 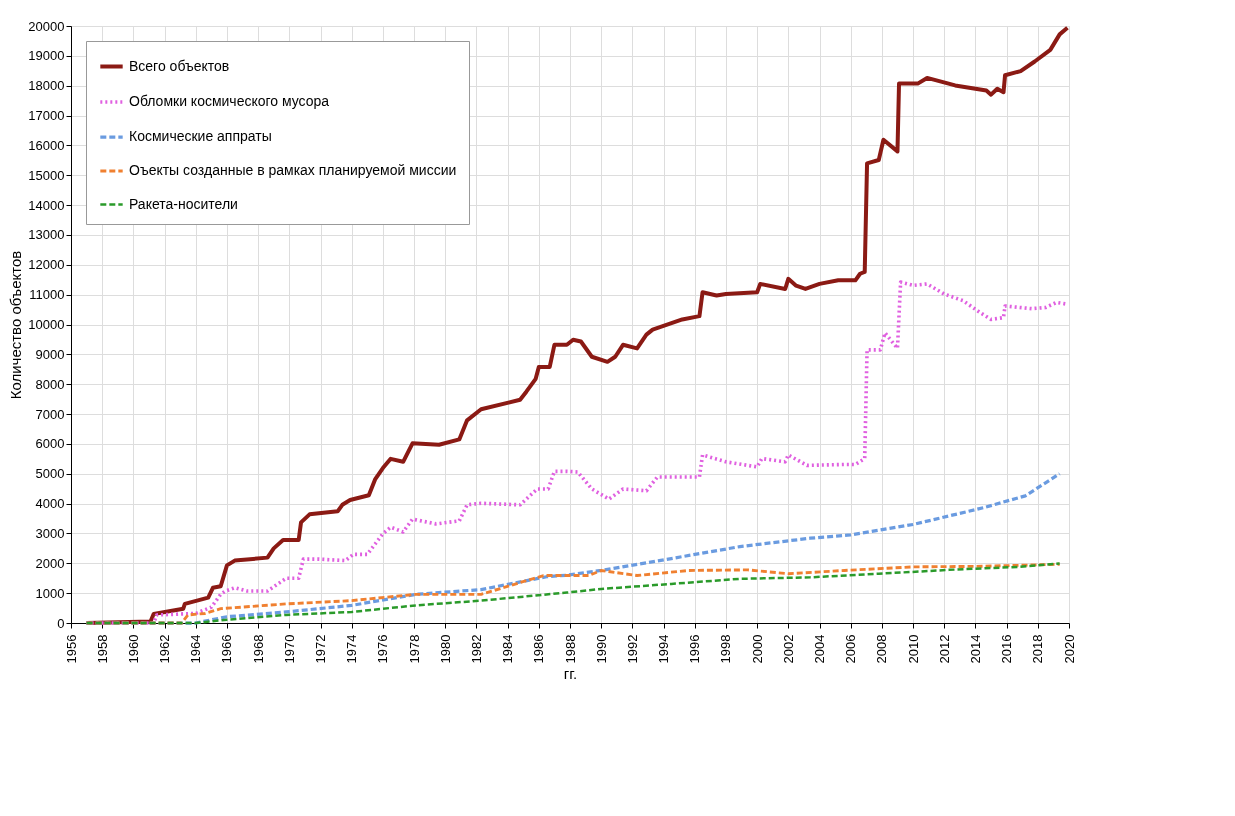 What do you see at coordinates (414, 649) in the screenshot?
I see `x-tick-label: 1978` at bounding box center [414, 649].